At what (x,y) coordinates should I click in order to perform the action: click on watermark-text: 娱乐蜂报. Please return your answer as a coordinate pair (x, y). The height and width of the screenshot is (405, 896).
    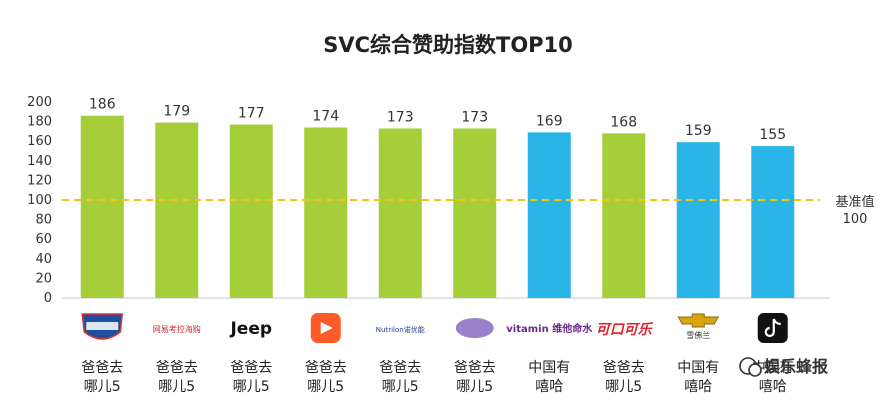
    Looking at the image, I should click on (796, 366).